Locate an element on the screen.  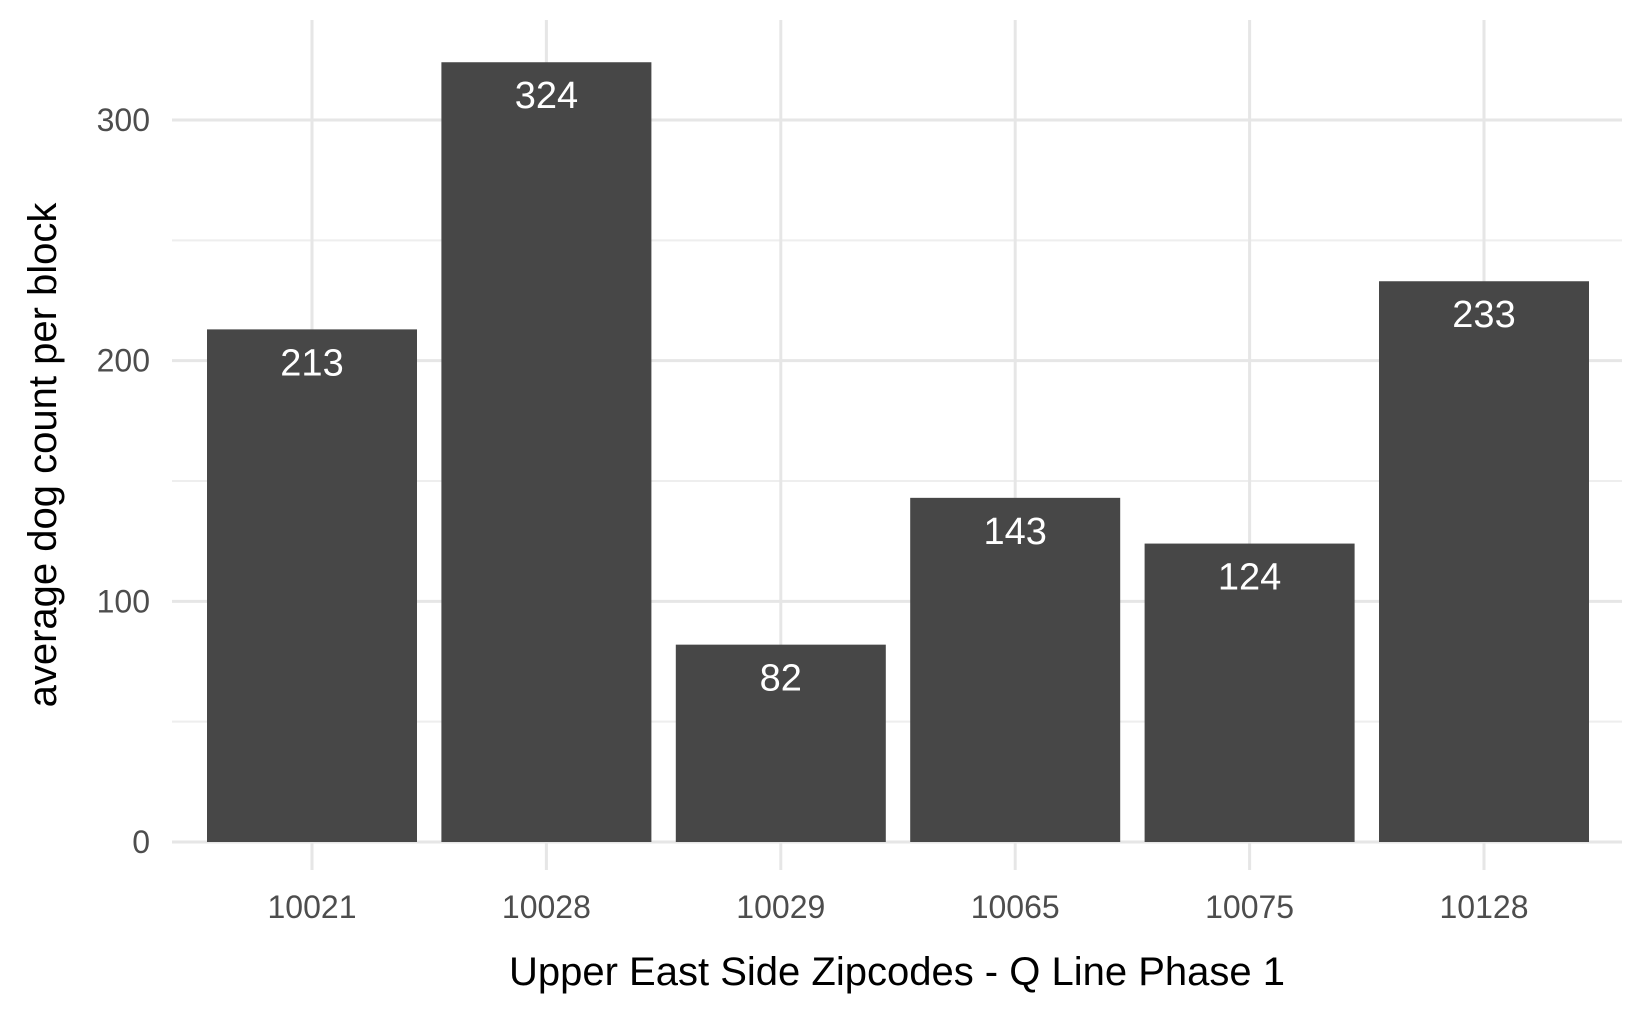
x-tick-label: 10065 is located at coordinates (1015, 907).